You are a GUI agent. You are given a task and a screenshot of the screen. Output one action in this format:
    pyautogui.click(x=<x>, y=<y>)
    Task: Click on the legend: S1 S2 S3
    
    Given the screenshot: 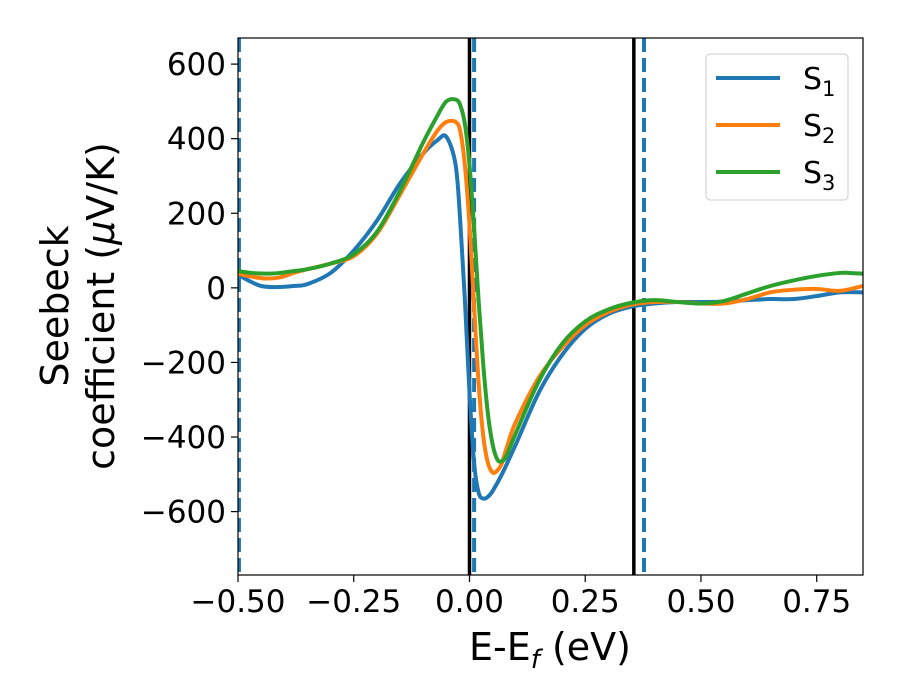 What is the action you would take?
    pyautogui.click(x=777, y=127)
    